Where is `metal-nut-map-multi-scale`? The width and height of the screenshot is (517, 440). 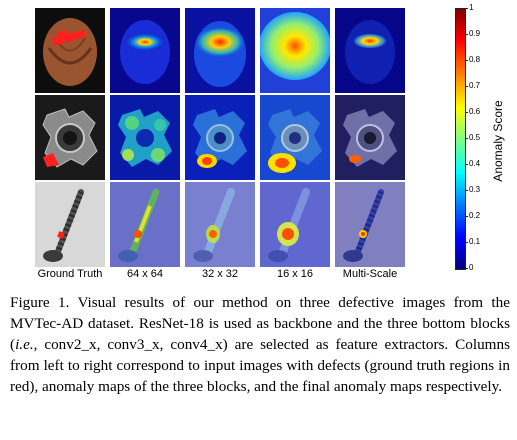 metal-nut-map-multi-scale is located at coordinates (370, 137).